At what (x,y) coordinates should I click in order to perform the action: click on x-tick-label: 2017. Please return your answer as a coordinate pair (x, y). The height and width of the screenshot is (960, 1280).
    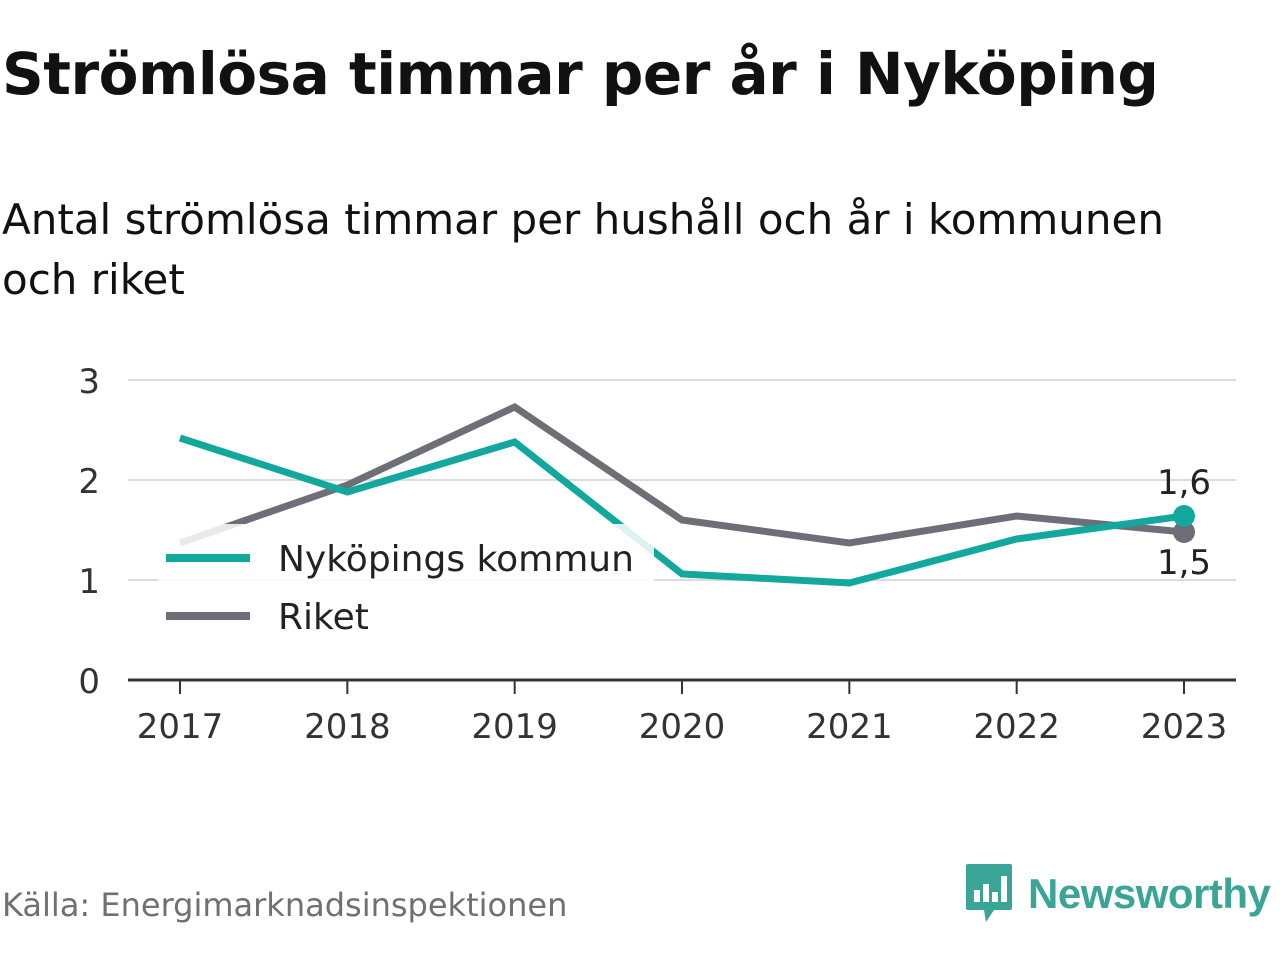
    Looking at the image, I should click on (180, 727).